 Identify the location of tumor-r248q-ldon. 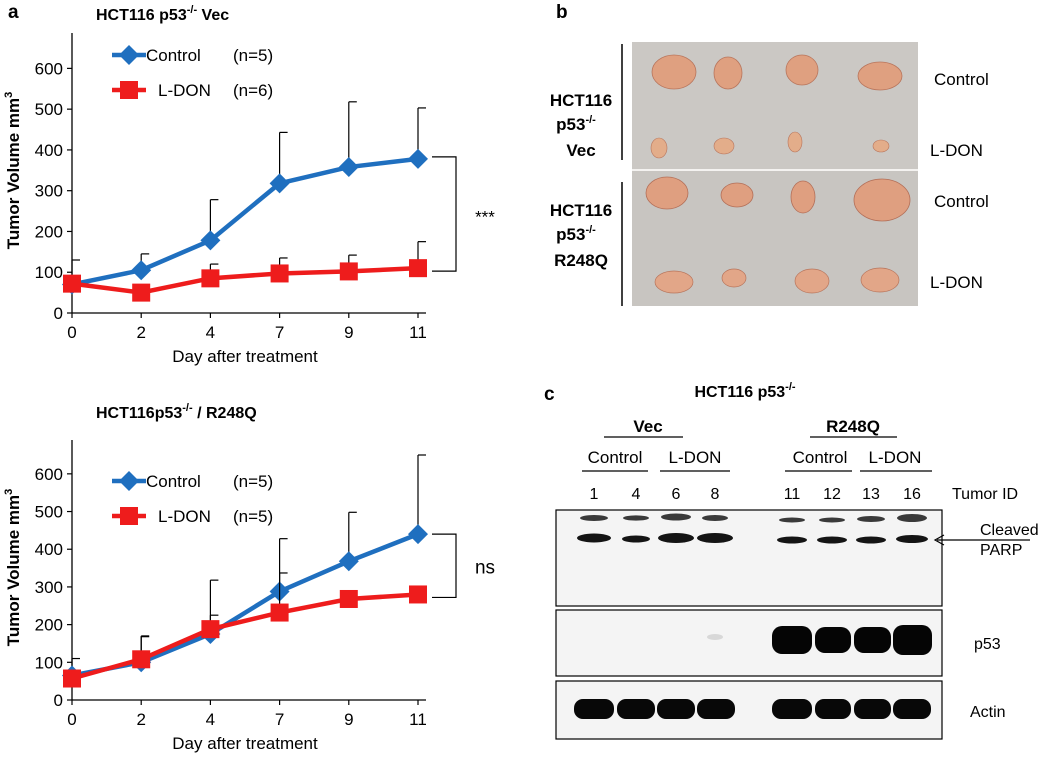
(777, 280).